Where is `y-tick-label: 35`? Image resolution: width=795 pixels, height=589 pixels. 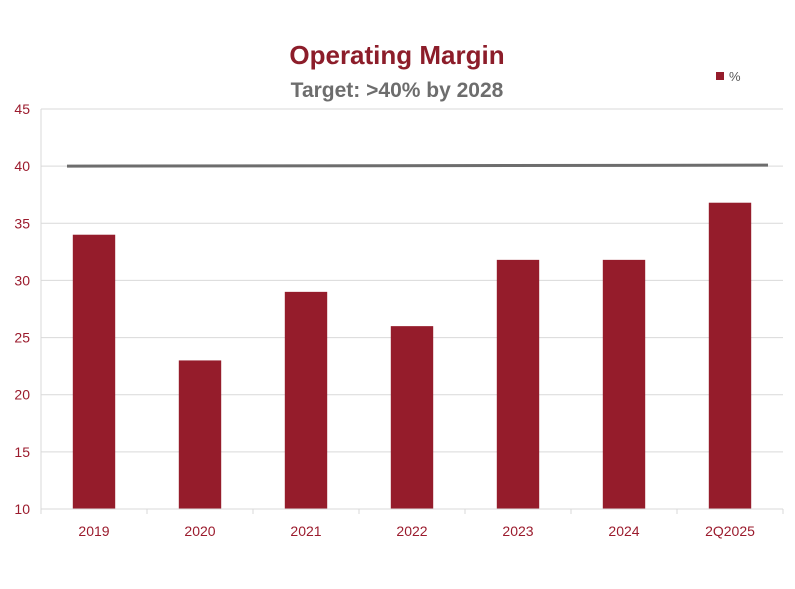
y-tick-label: 35 is located at coordinates (22, 223).